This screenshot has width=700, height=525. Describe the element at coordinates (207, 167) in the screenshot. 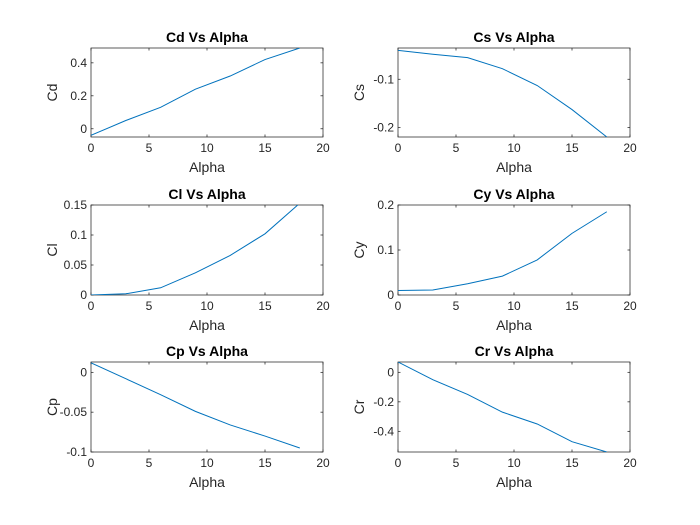

I see `cd-x-axis-label: Alpha` at that location.